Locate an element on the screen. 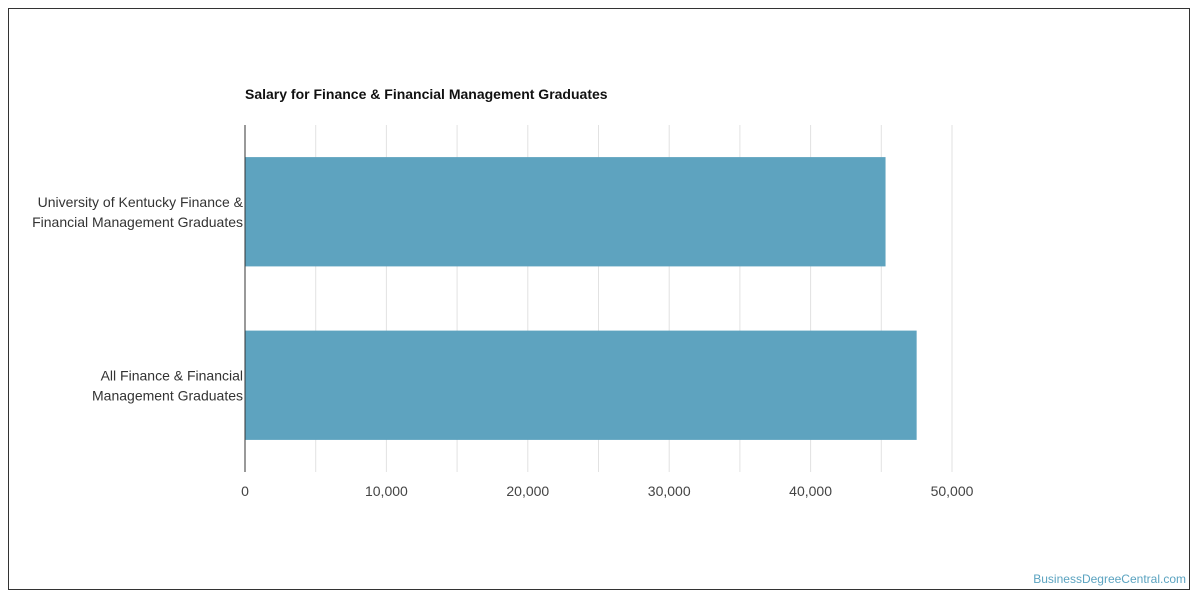 Image resolution: width=1200 pixels, height=600 pixels. x-tick-label: 10,000 is located at coordinates (386, 491).